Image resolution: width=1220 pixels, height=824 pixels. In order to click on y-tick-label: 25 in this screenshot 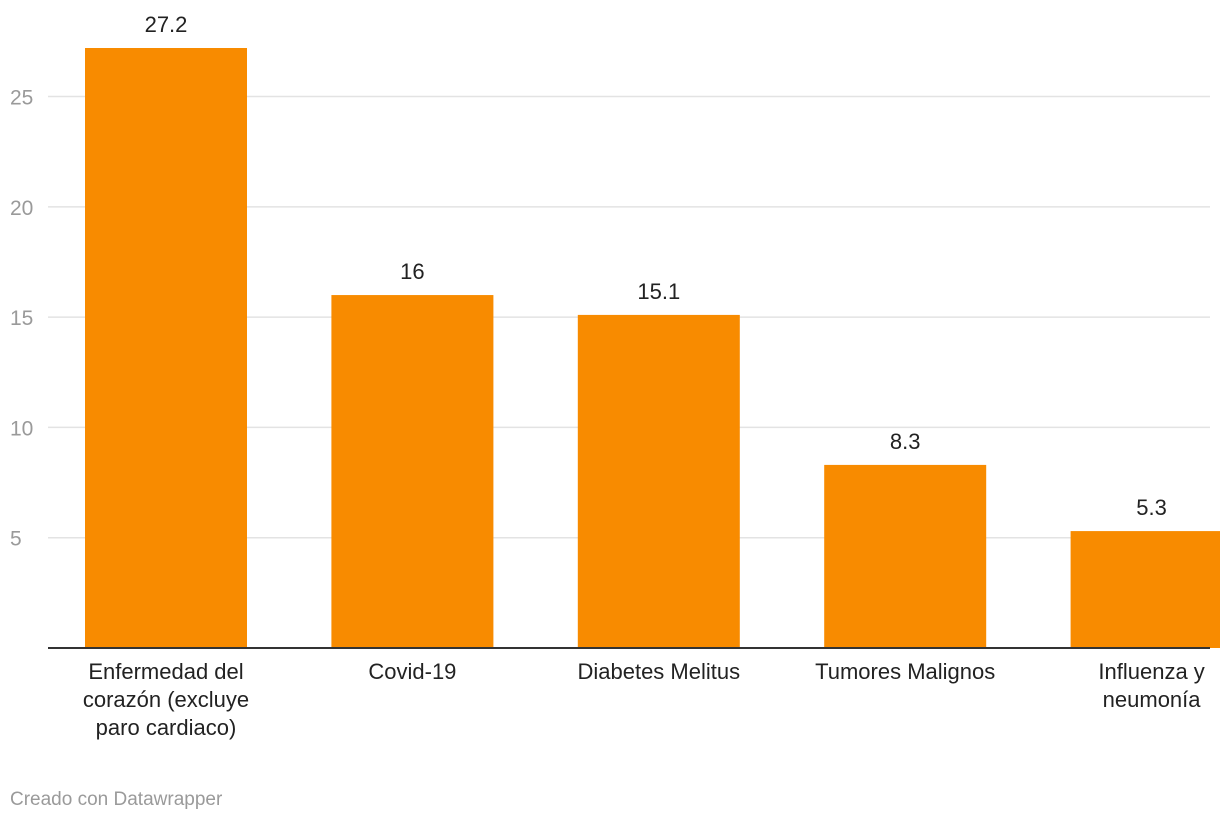, I will do `click(21, 98)`.